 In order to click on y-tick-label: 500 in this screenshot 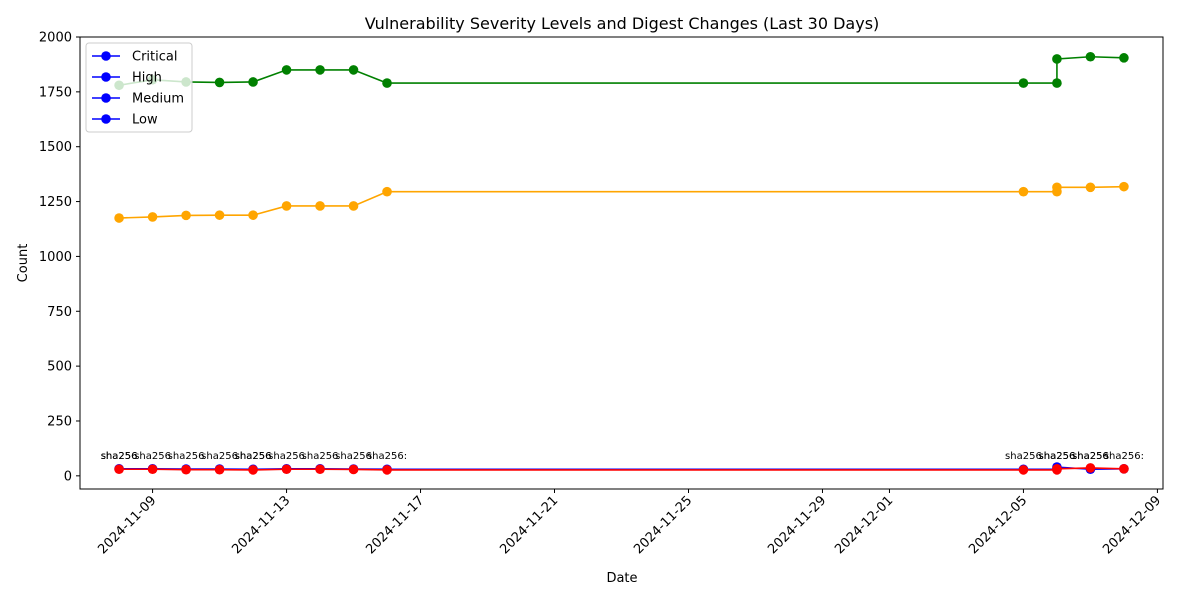, I will do `click(59, 367)`.